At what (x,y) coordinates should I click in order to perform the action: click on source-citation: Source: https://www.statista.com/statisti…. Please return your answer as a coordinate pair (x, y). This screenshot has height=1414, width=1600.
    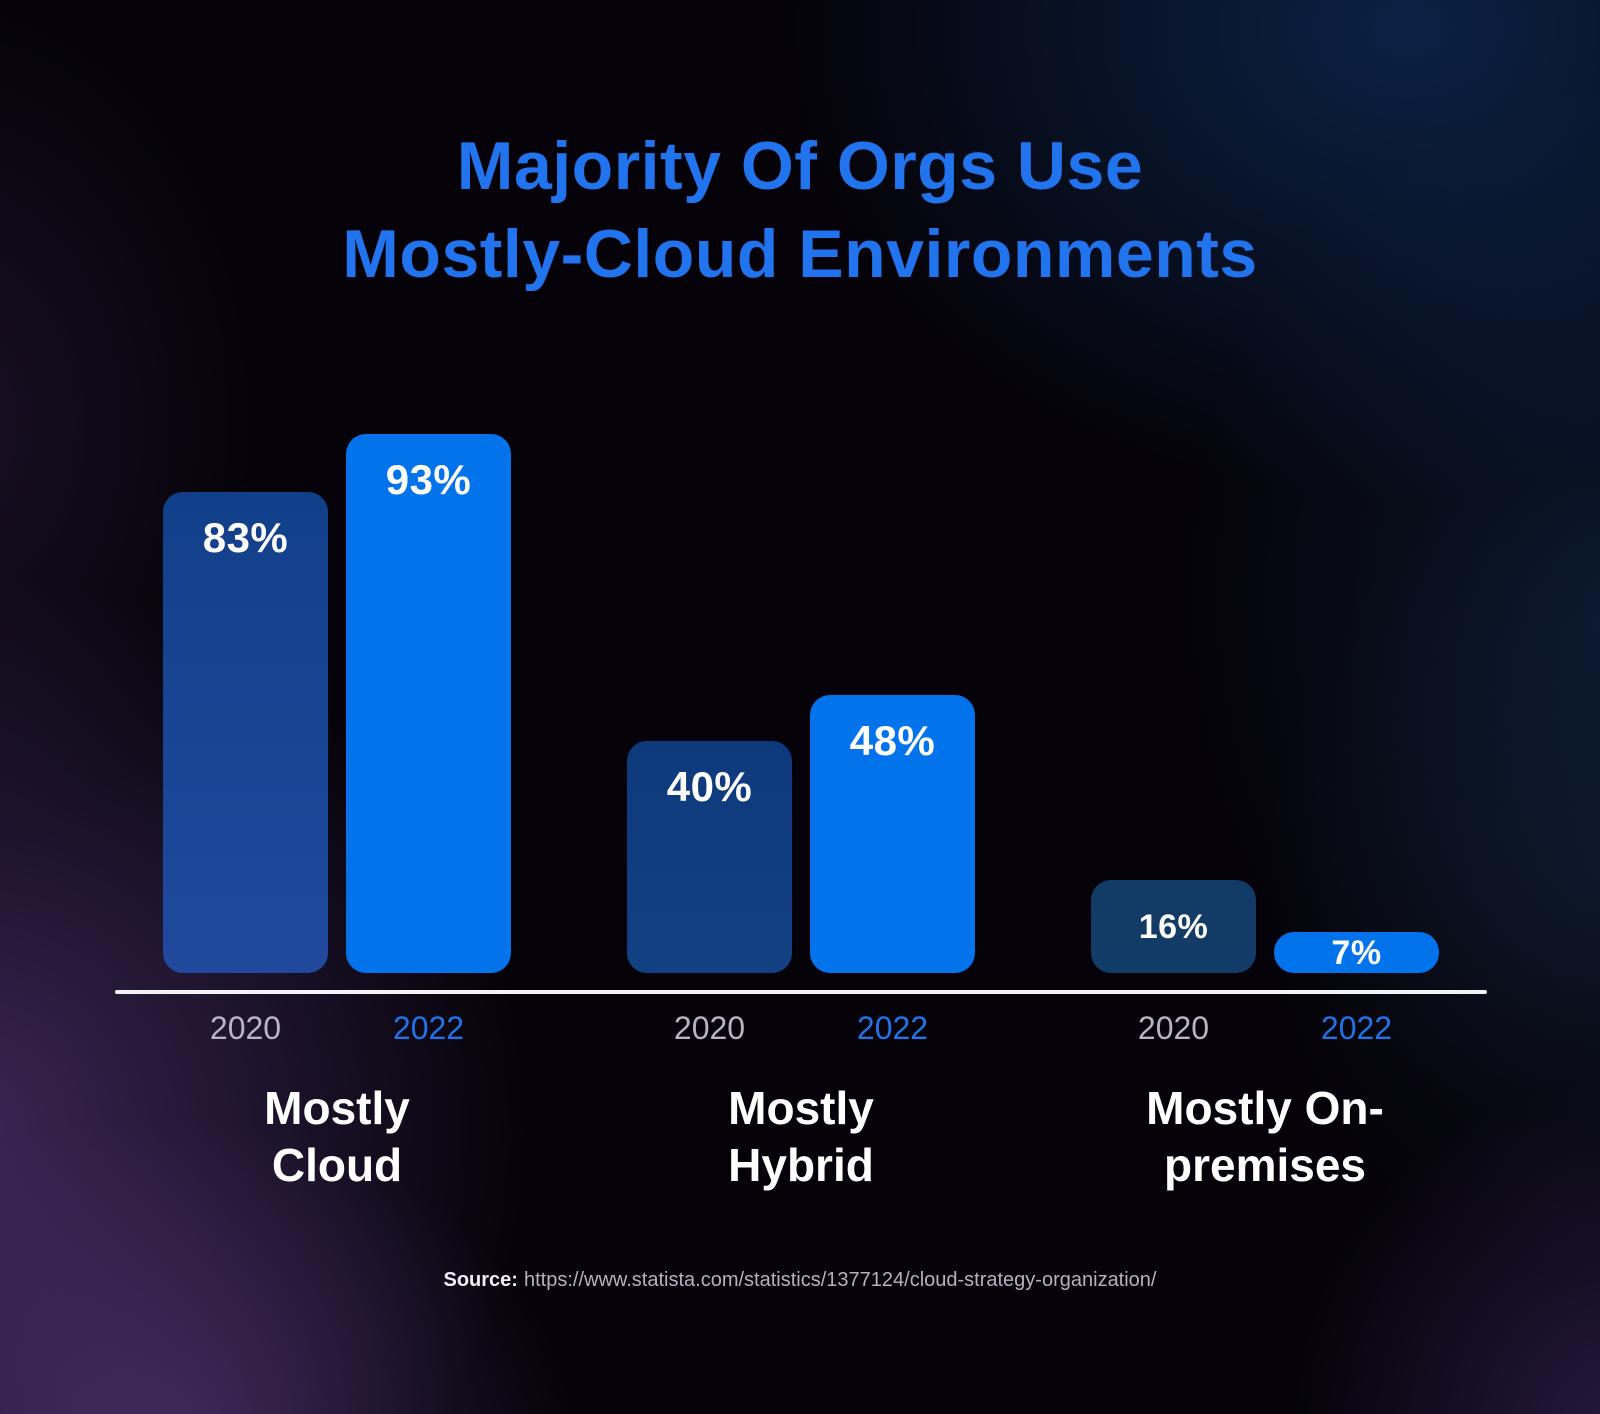
    Looking at the image, I should click on (800, 1280).